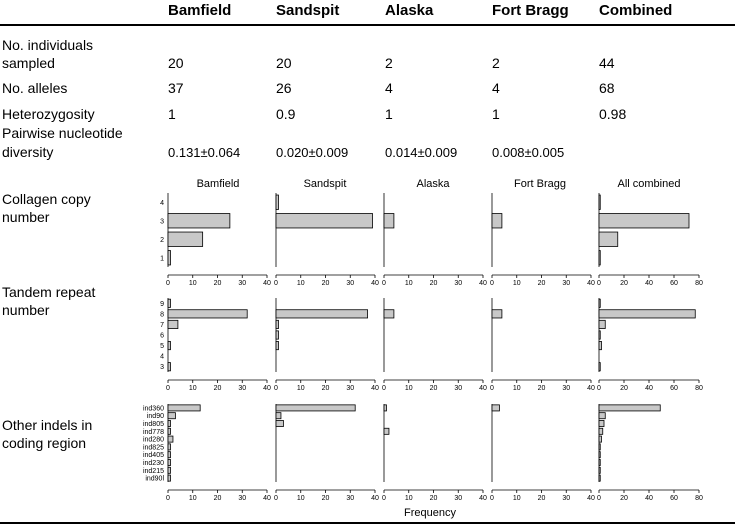 Image resolution: width=735 pixels, height=526 pixels. Describe the element at coordinates (162, 304) in the screenshot. I see `category-label-9: 9` at that location.